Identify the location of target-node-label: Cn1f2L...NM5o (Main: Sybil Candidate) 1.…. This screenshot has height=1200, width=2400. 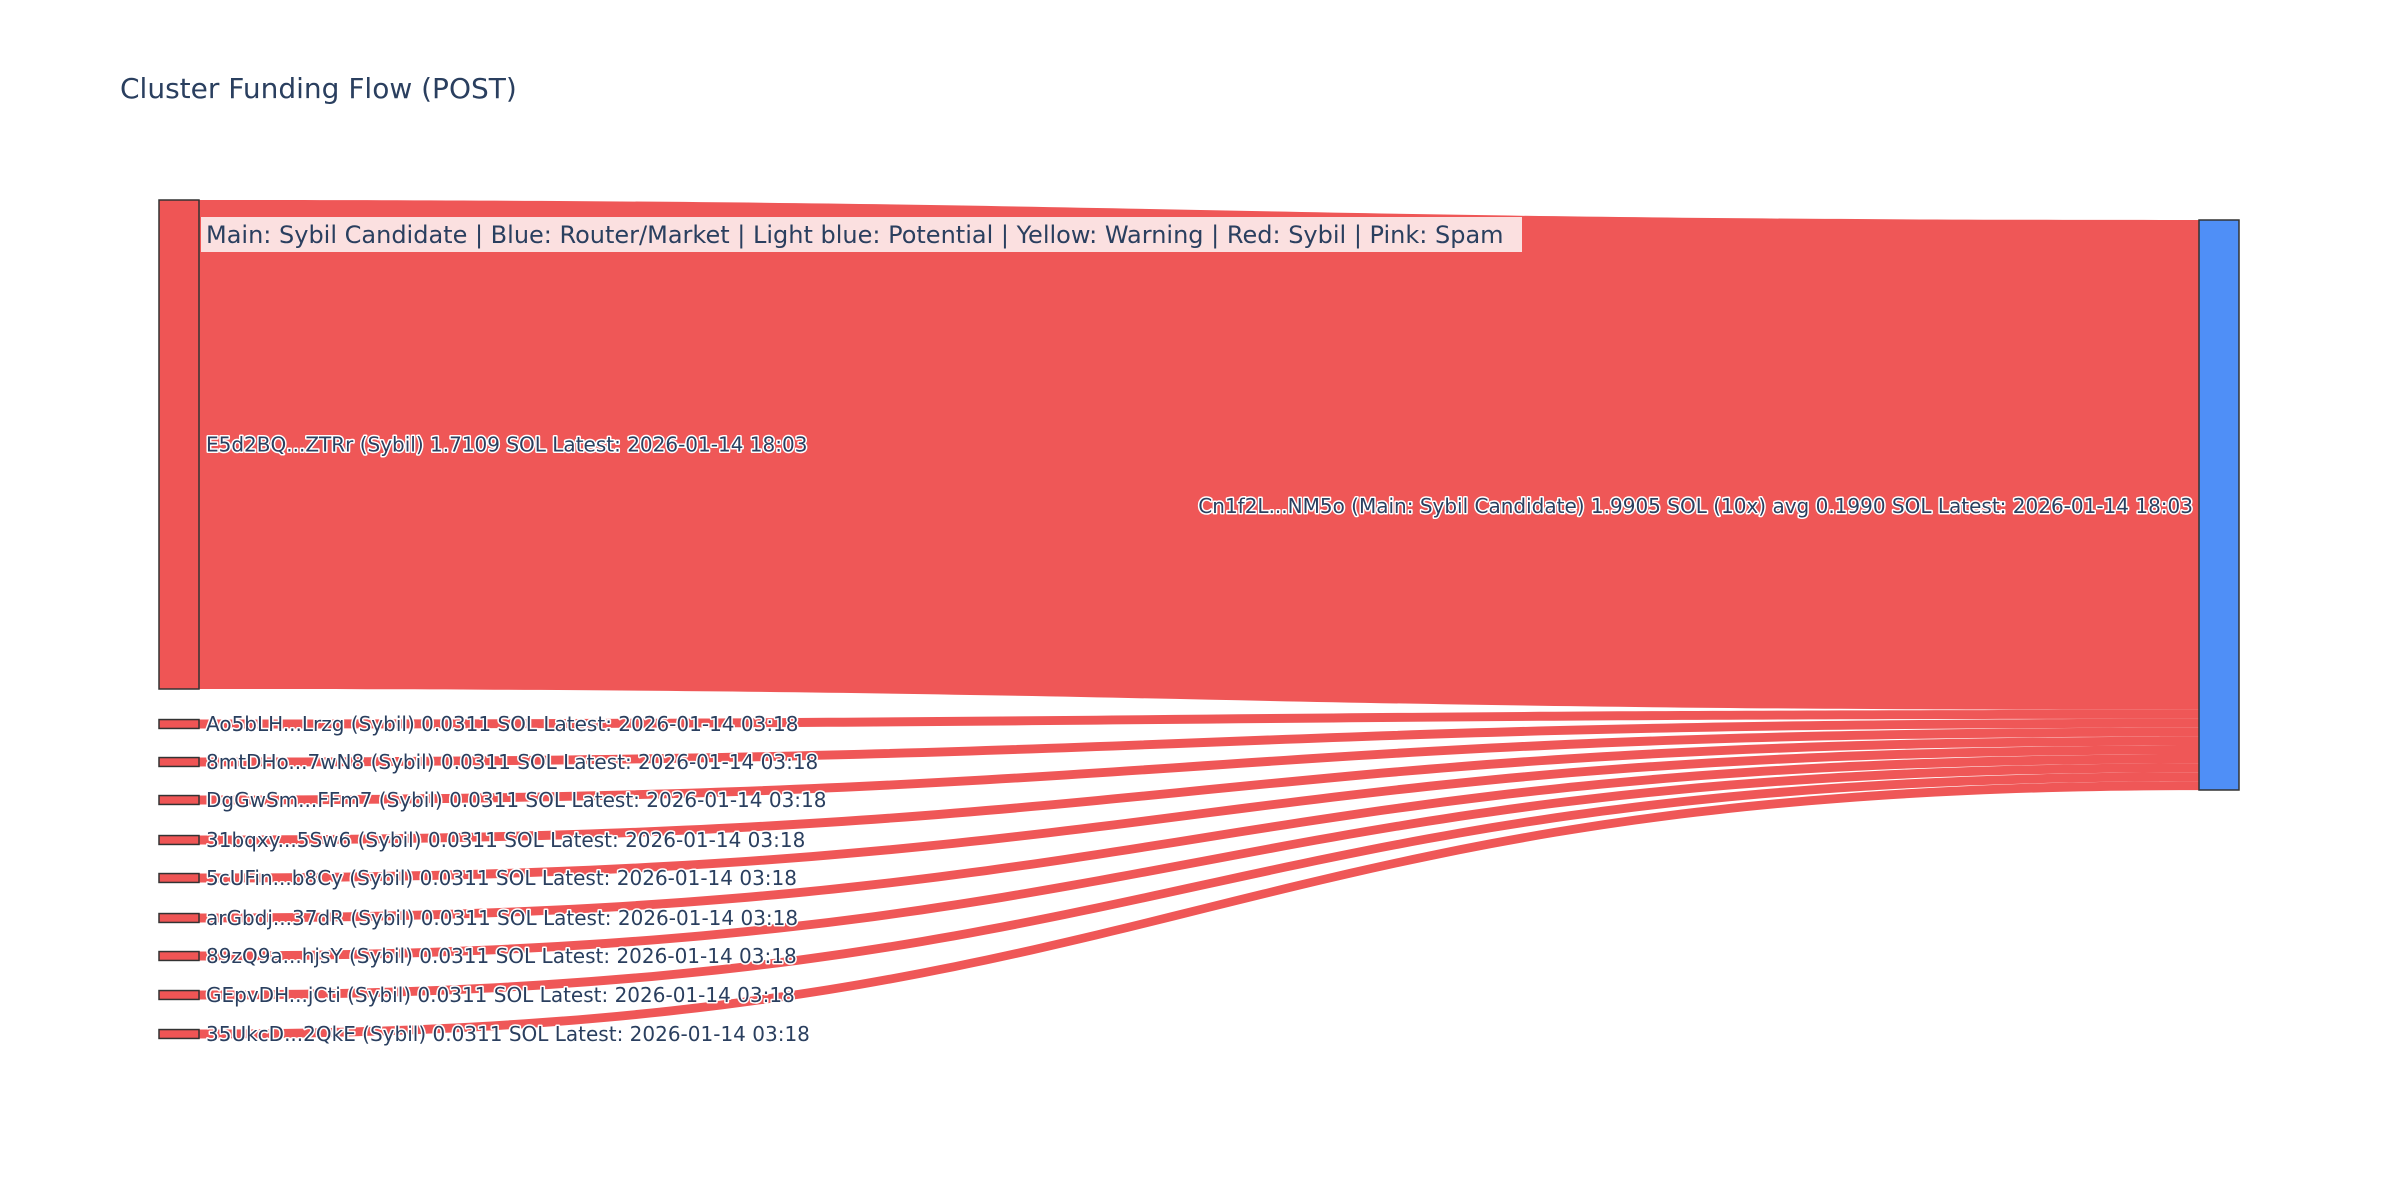
(1695, 506).